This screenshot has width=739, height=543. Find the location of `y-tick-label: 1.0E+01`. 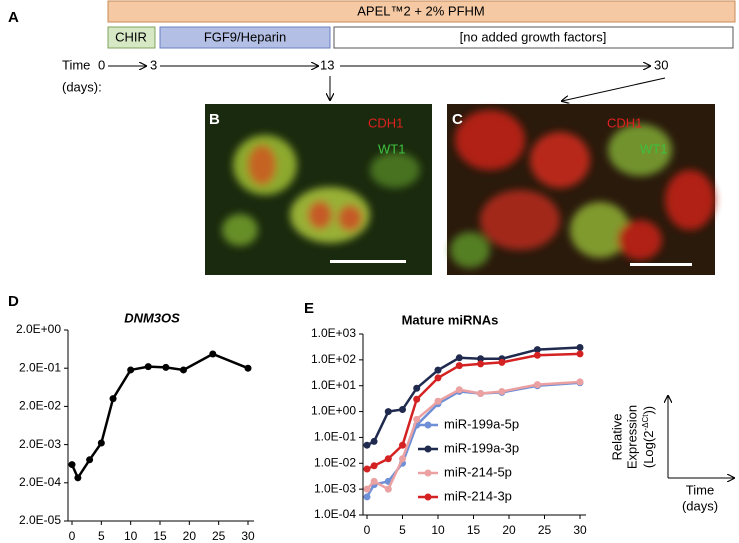

y-tick-label: 1.0E+01 is located at coordinates (333, 385).